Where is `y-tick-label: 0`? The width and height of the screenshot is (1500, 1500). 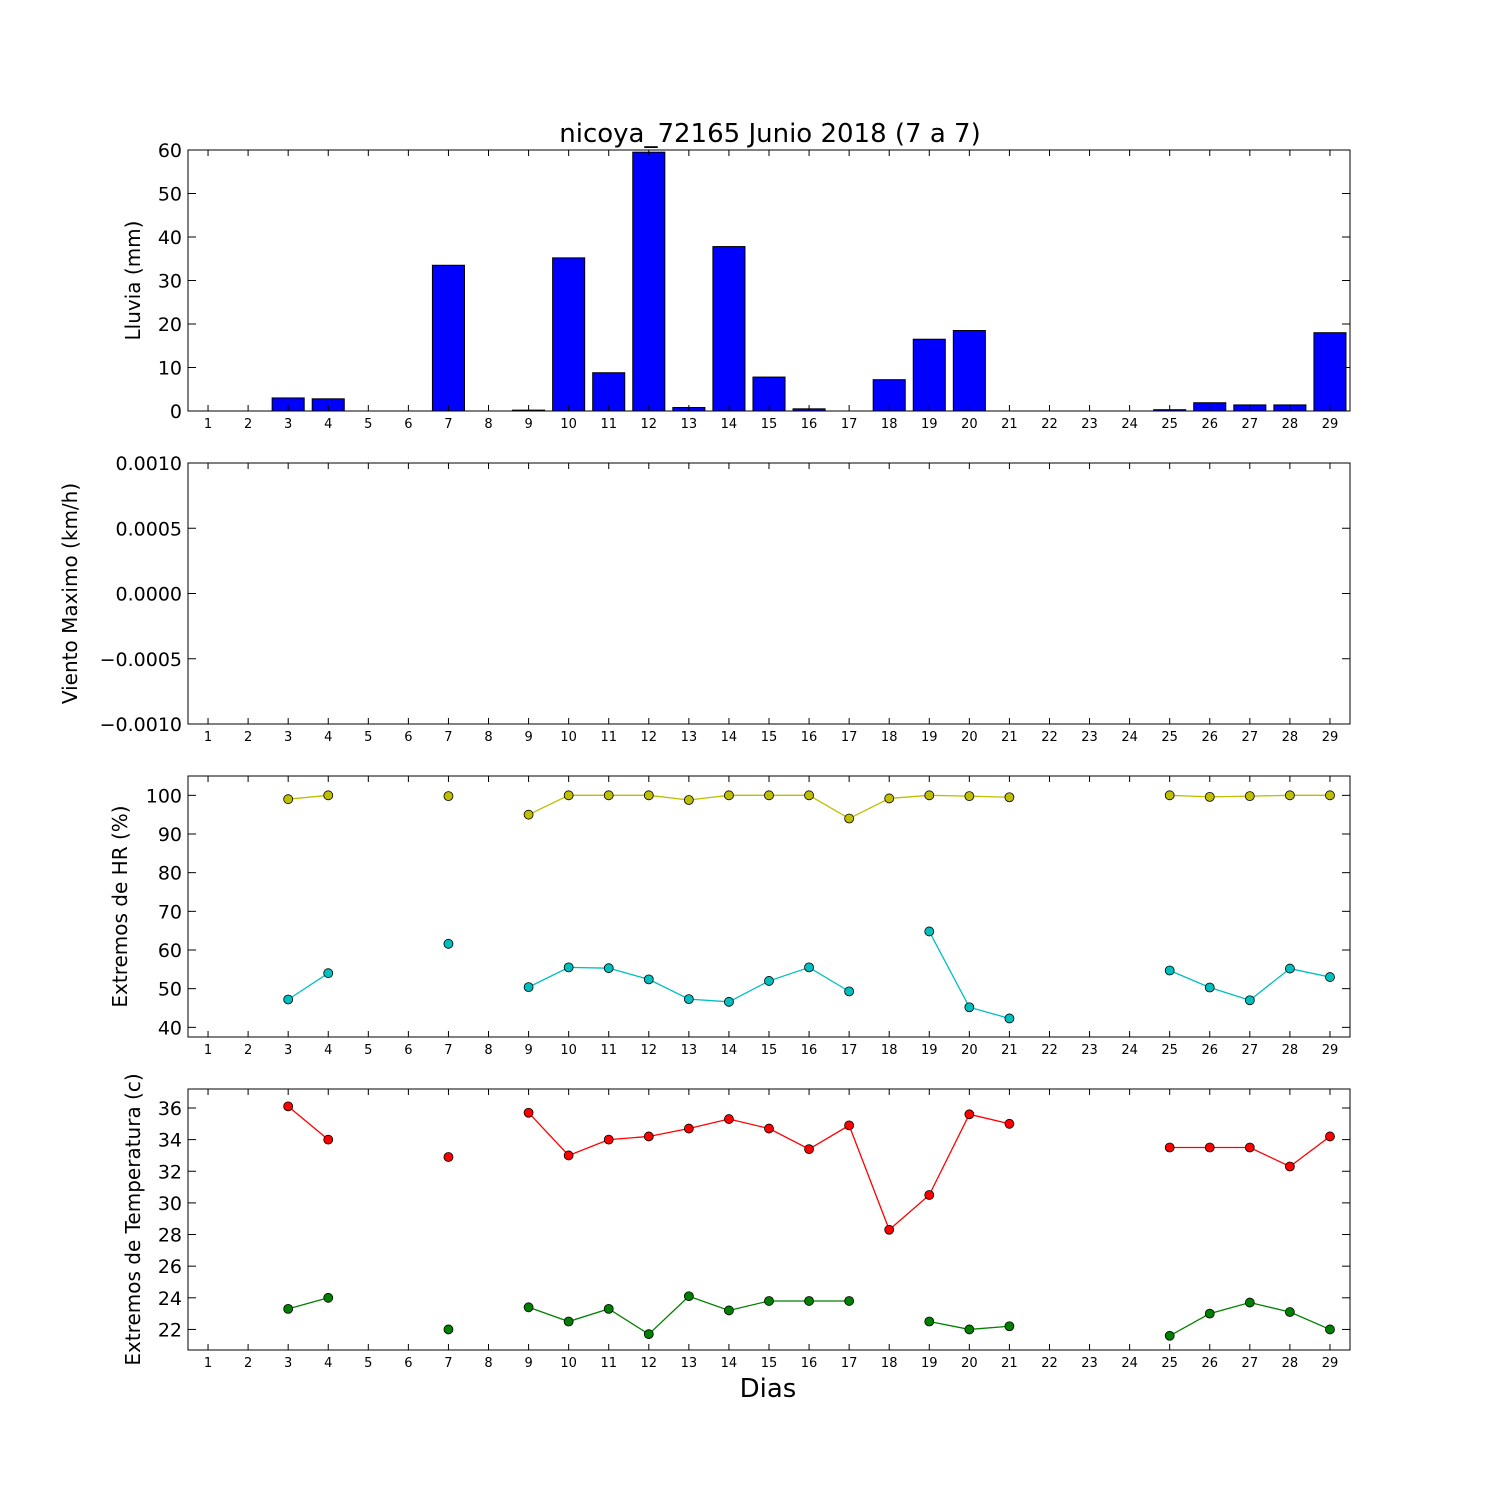
y-tick-label: 0 is located at coordinates (176, 412).